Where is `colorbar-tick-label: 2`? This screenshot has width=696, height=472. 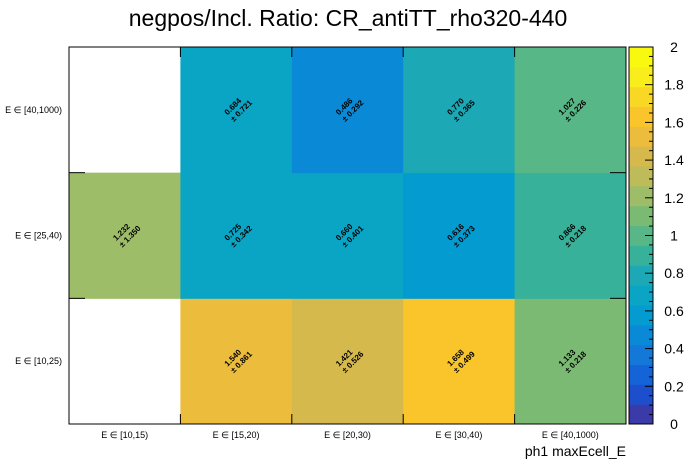 colorbar-tick-label: 2 is located at coordinates (674, 47).